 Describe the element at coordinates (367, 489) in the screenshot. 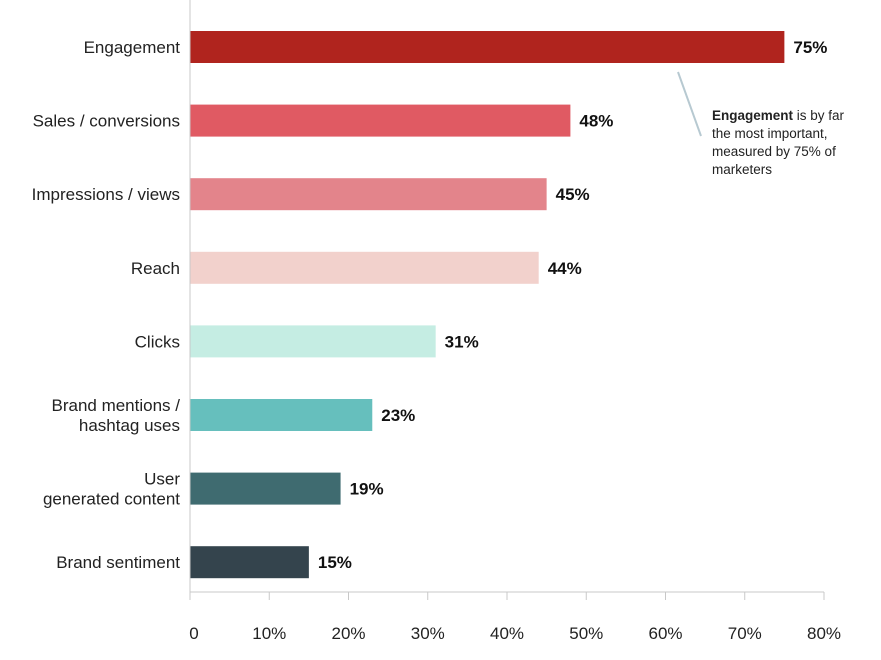

I see `value-label-7: 19%` at that location.